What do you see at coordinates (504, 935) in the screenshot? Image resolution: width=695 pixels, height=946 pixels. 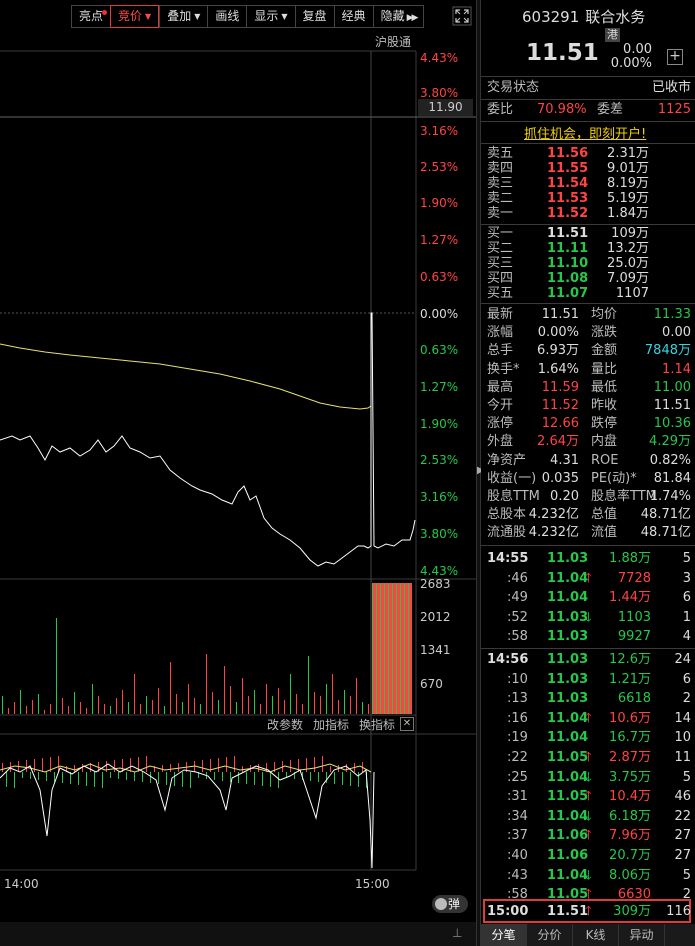 I see `tab-ticks: 分笔` at bounding box center [504, 935].